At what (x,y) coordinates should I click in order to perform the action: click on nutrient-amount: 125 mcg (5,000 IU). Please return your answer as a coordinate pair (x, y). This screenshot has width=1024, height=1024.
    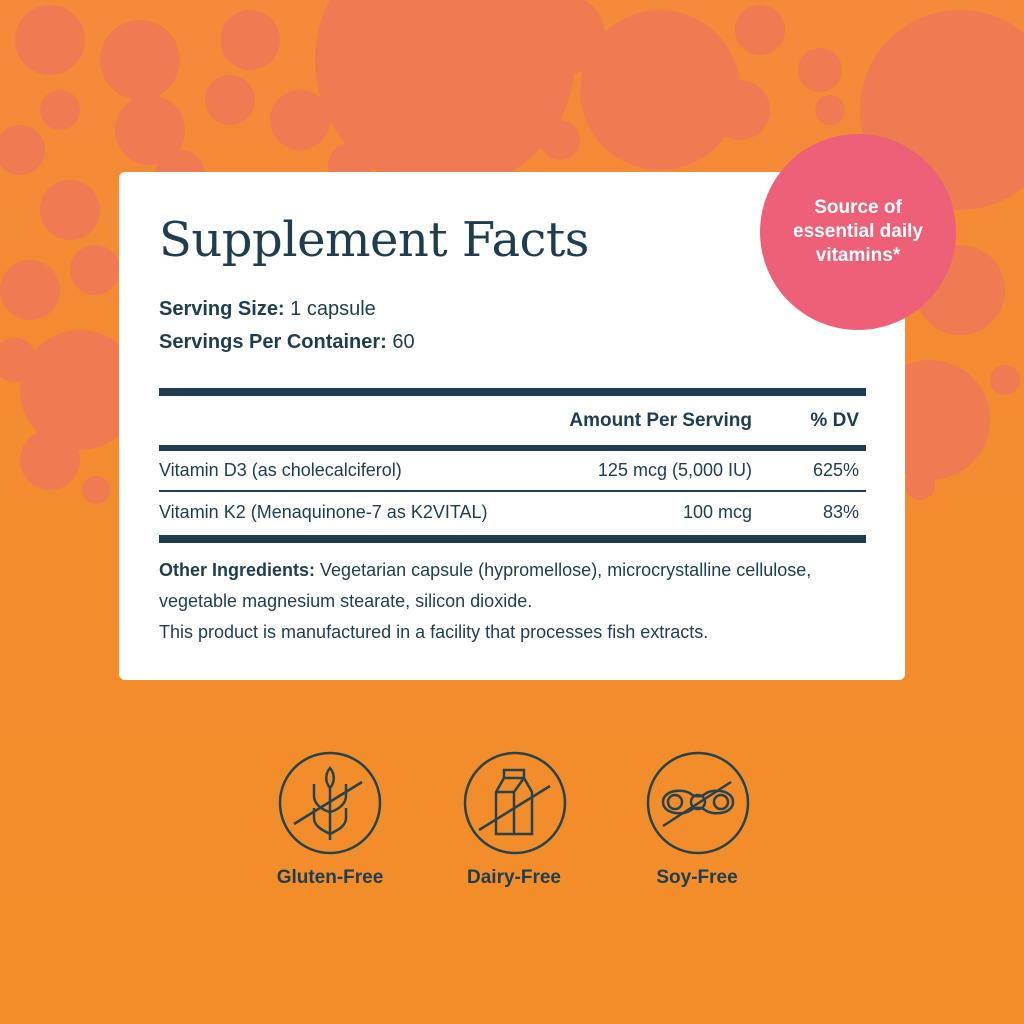
    Looking at the image, I should click on (674, 470).